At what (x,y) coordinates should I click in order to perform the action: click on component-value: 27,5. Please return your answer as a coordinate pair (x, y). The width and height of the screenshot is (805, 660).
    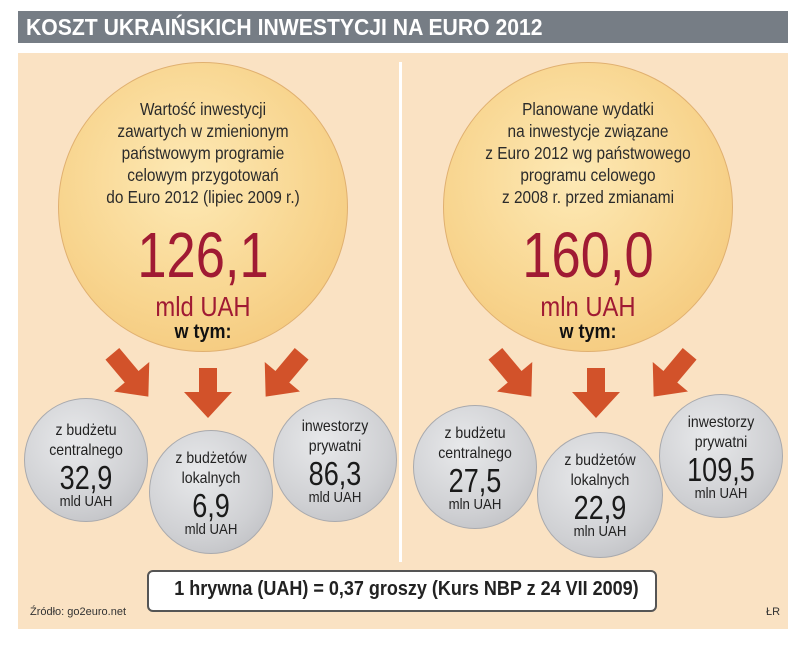
    Looking at the image, I should click on (475, 480).